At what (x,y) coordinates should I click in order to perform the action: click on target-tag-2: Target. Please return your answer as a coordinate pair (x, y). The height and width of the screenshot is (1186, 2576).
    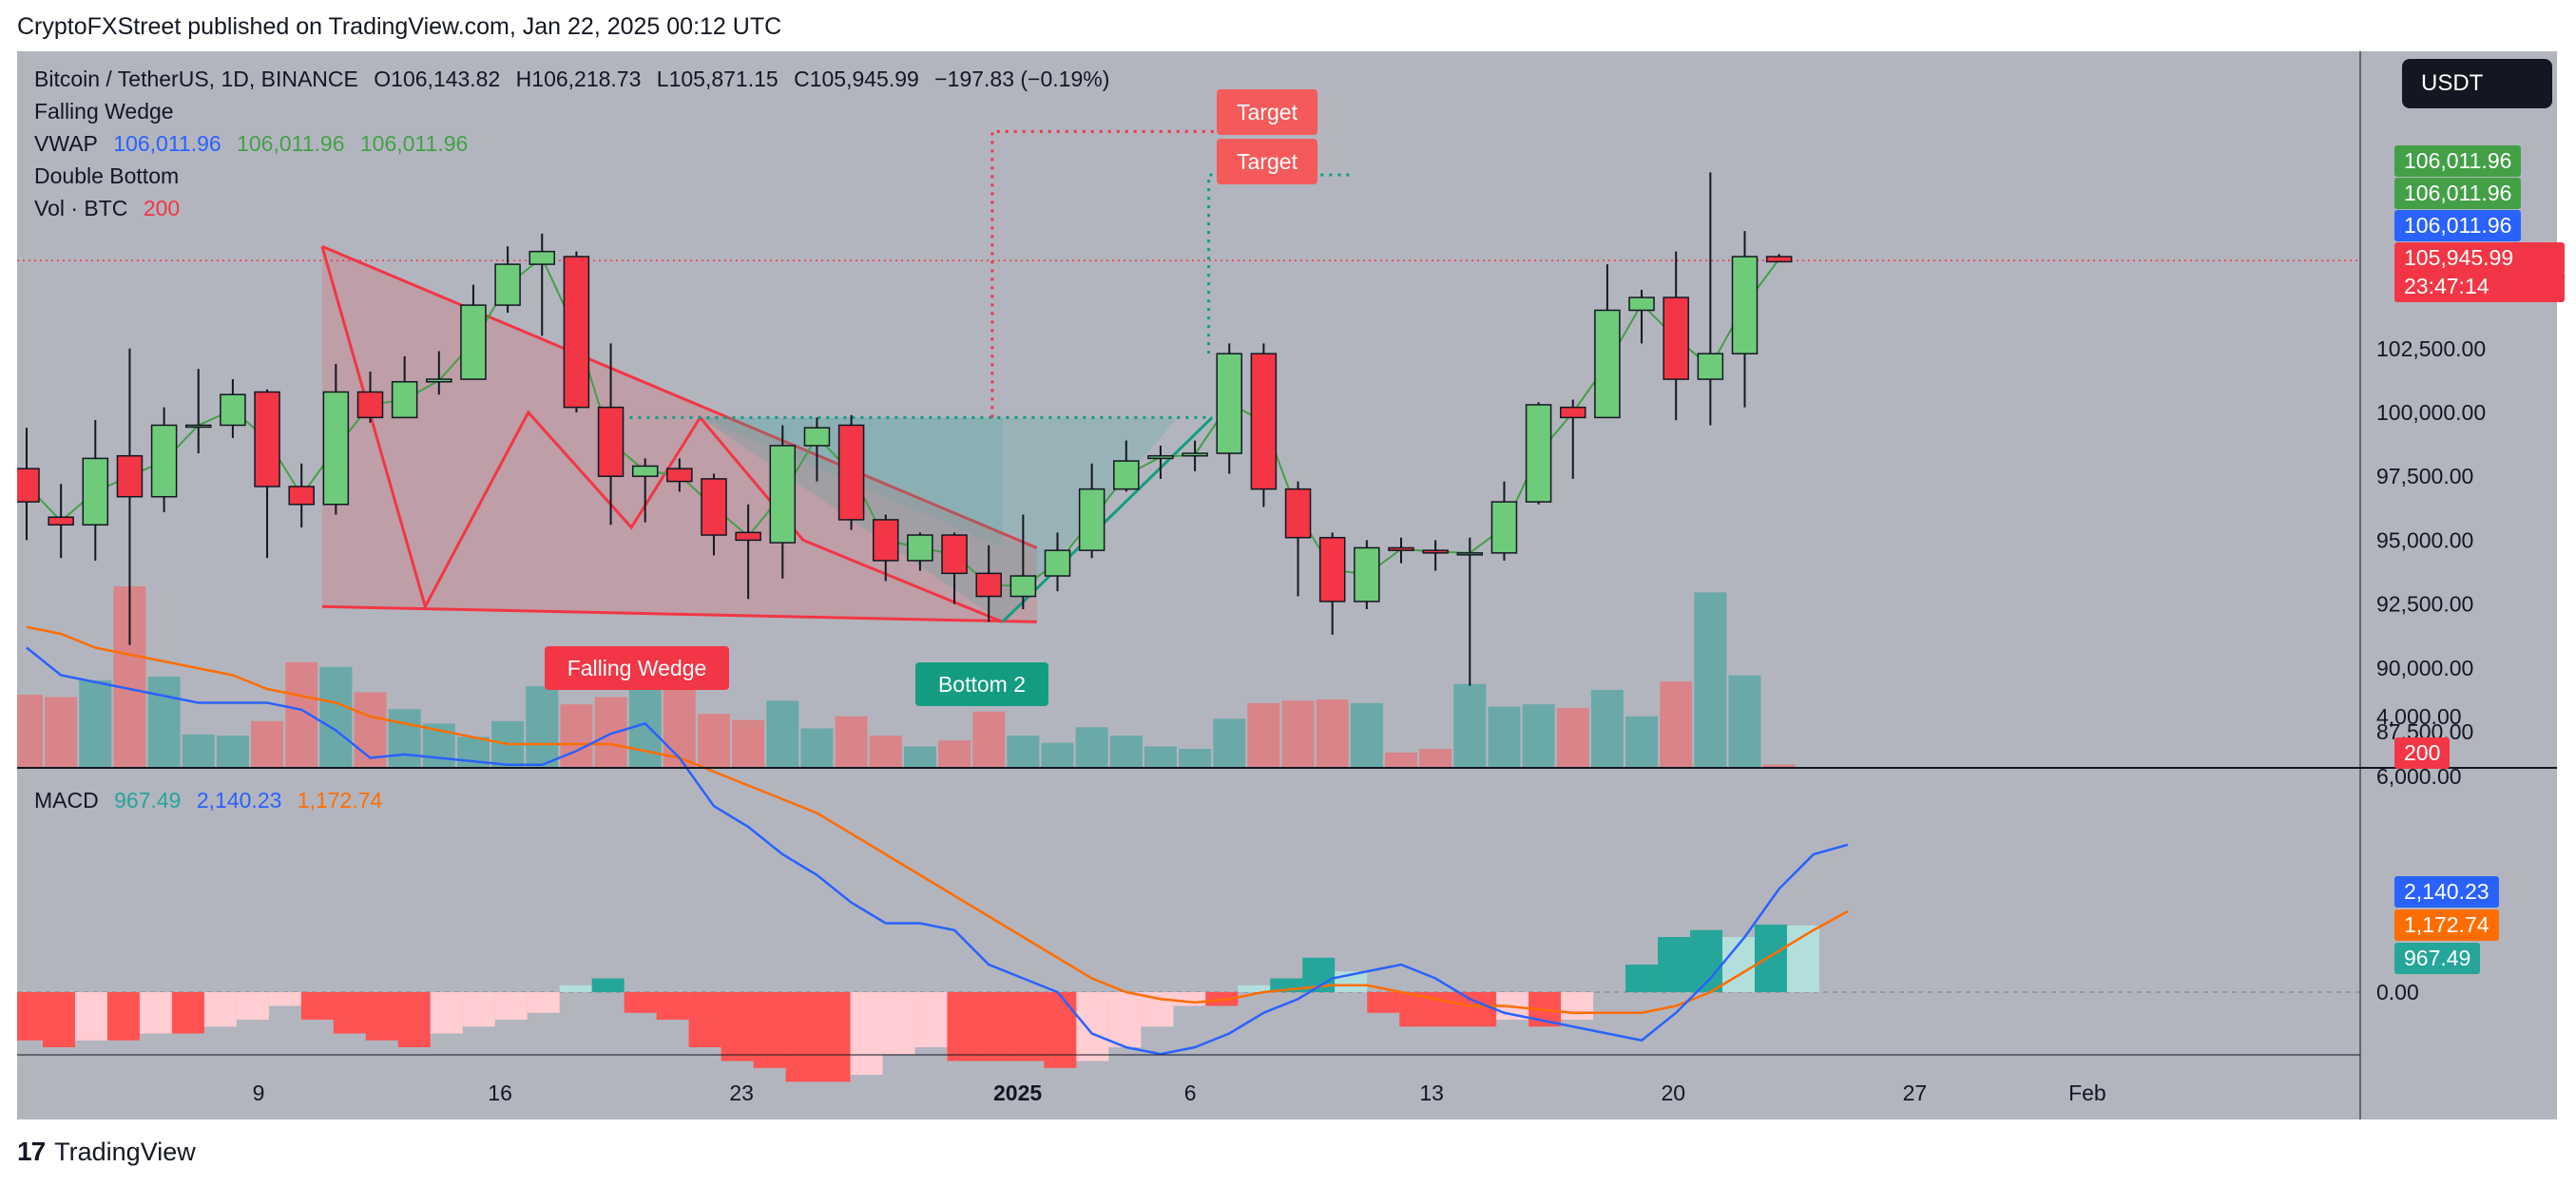
    Looking at the image, I should click on (1267, 161).